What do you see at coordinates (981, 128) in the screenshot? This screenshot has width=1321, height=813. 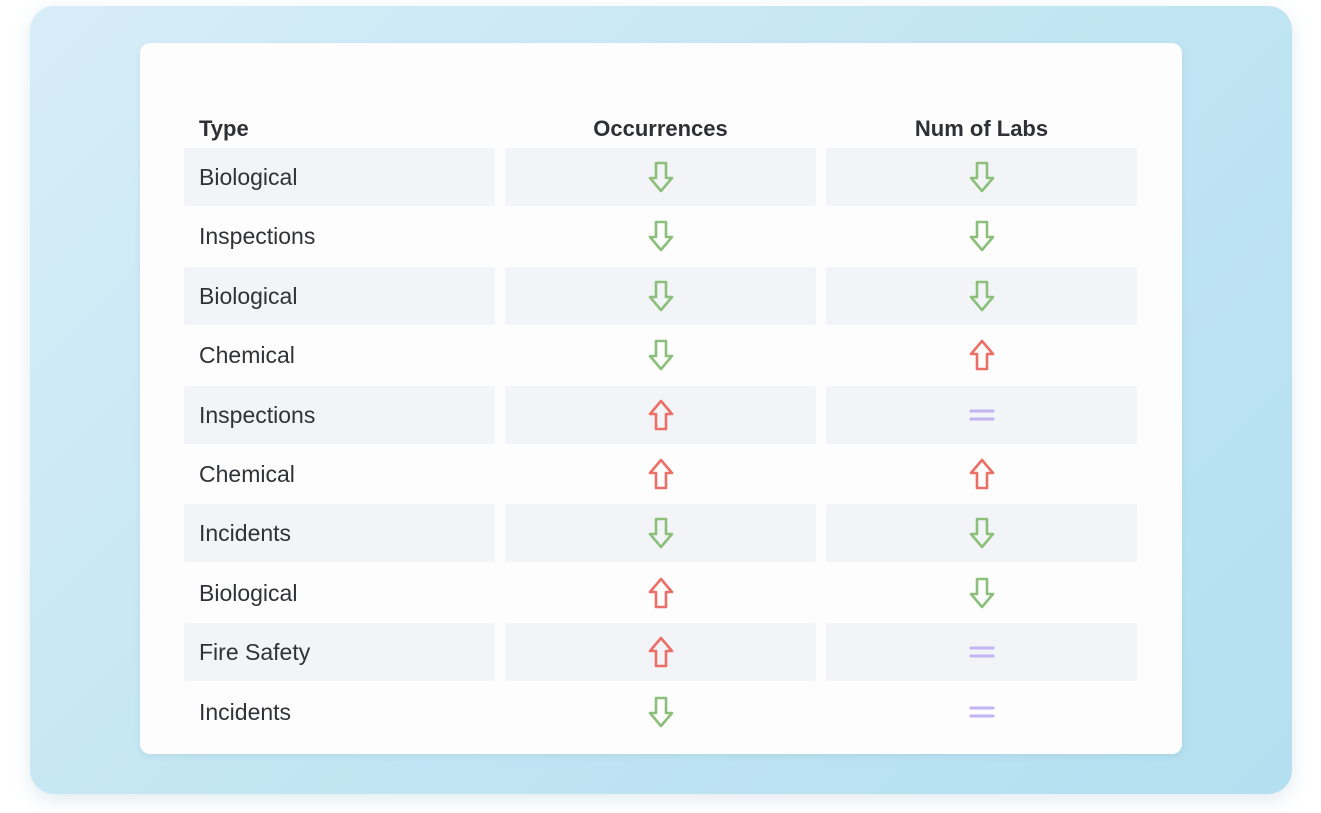 I see `column-header-num-of-labs: Num of Labs` at bounding box center [981, 128].